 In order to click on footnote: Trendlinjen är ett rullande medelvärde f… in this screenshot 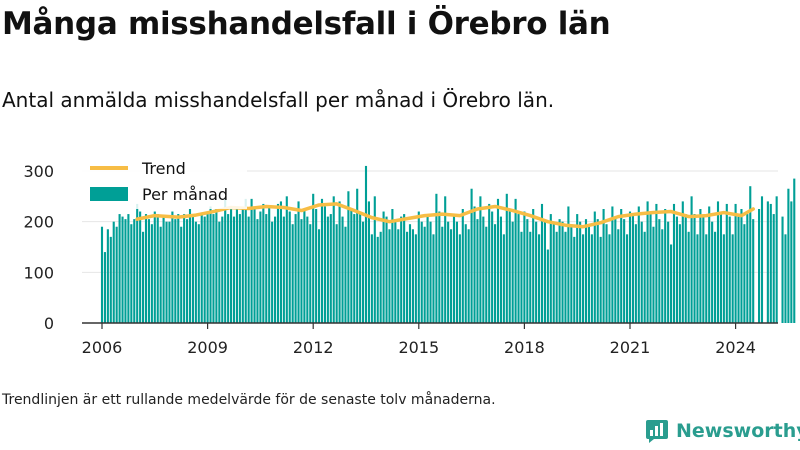, I will do `click(249, 400)`.